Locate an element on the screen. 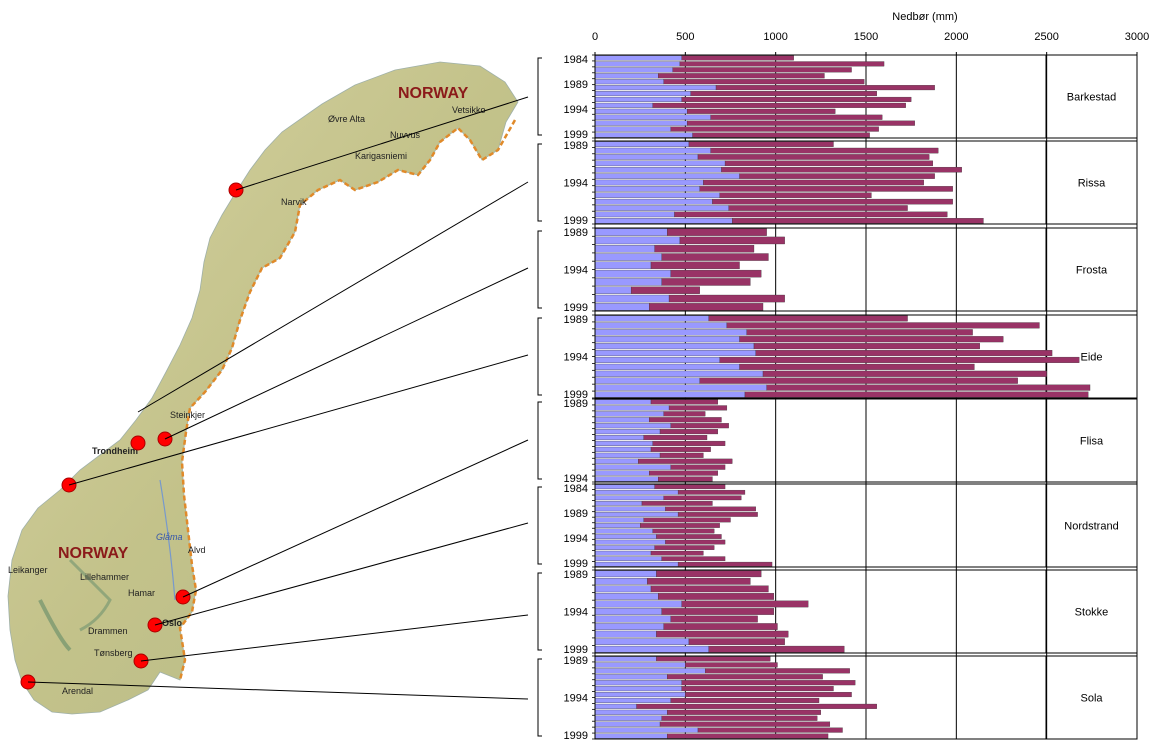  panel-bracket is located at coordinates (539, 440).